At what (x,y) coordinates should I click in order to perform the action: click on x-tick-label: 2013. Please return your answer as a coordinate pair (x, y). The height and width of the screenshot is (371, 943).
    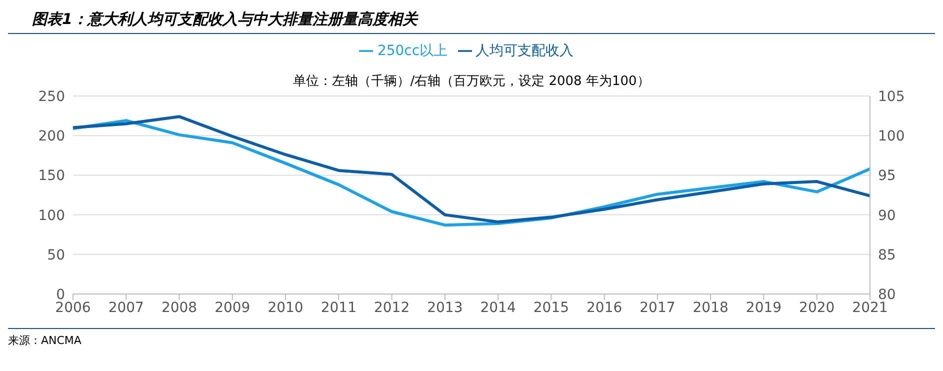
    Looking at the image, I should click on (445, 308).